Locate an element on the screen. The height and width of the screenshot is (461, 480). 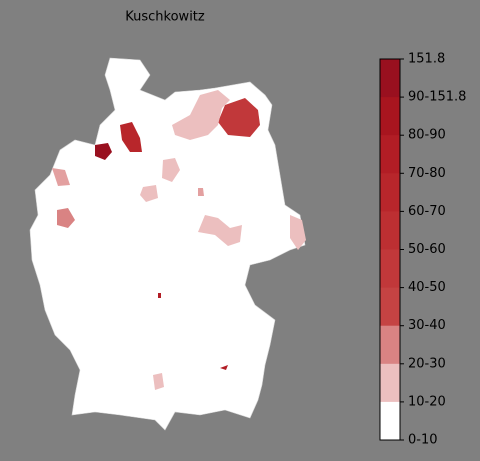
colorbar-label: 40-50 is located at coordinates (427, 287).